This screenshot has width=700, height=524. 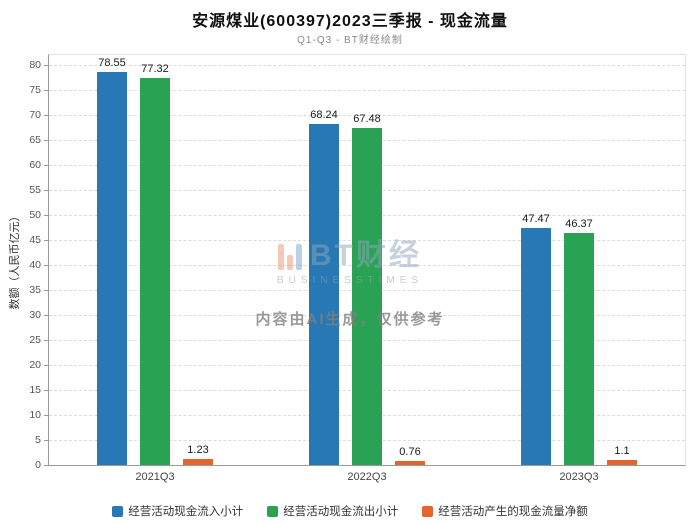 I want to click on legend: 经营活动现金流入小计 经营活动现金流出小计 经营活动产生的现金流量净额, so click(x=350, y=511).